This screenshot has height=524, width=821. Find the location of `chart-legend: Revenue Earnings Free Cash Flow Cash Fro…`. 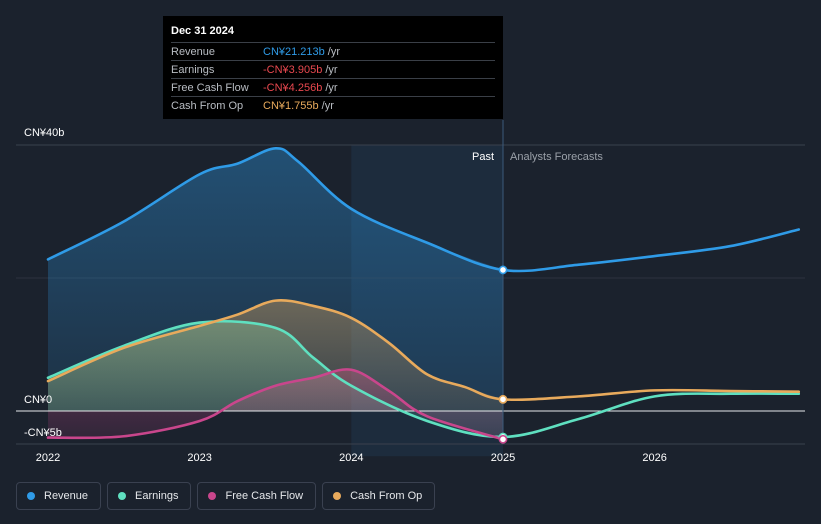

chart-legend: Revenue Earnings Free Cash Flow Cash Fro… is located at coordinates (226, 496).